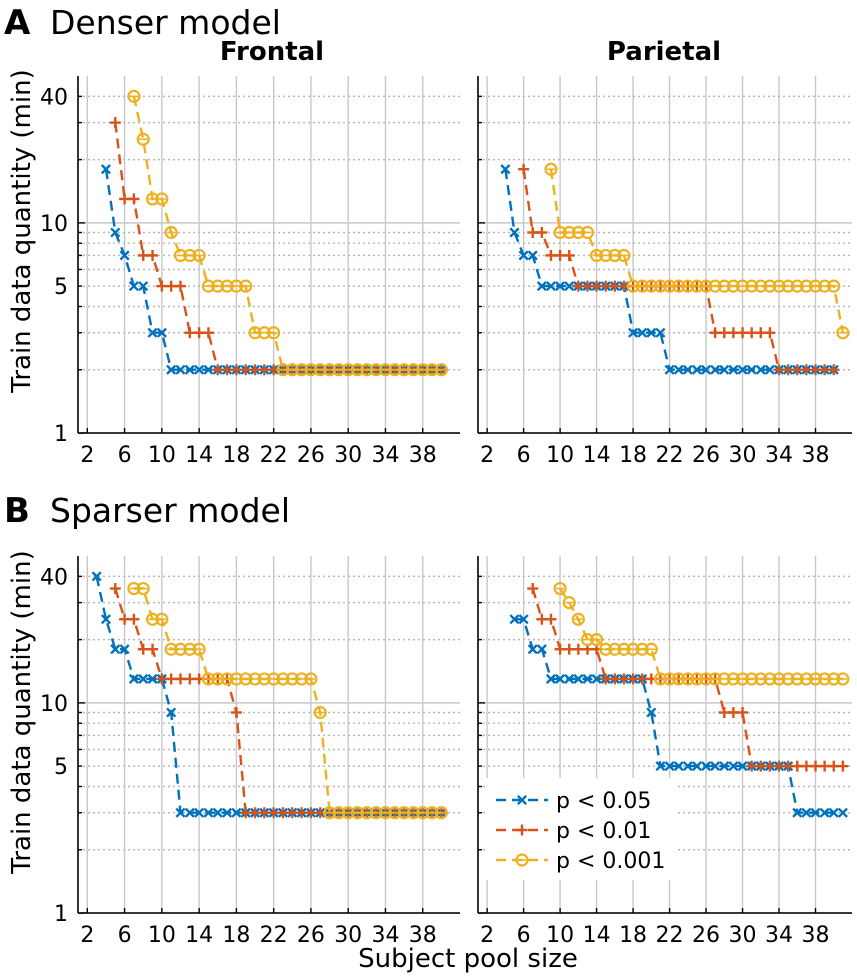  I want to click on y-tick-label: 40, so click(54, 97).